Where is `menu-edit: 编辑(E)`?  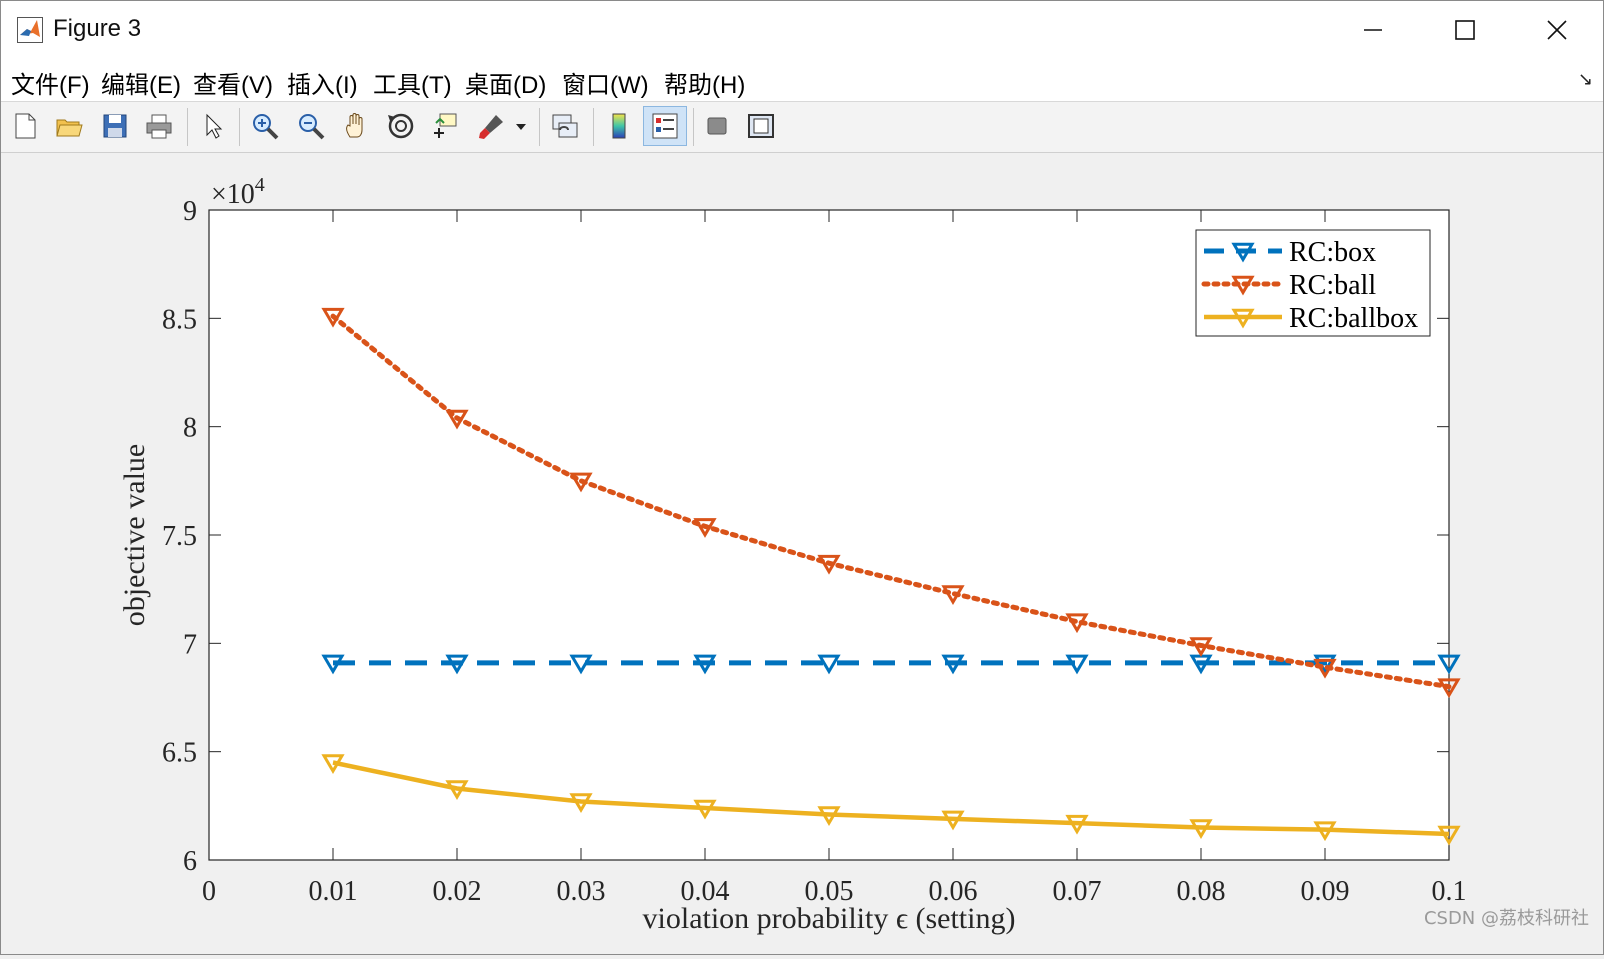
menu-edit: 编辑(E) is located at coordinates (141, 85).